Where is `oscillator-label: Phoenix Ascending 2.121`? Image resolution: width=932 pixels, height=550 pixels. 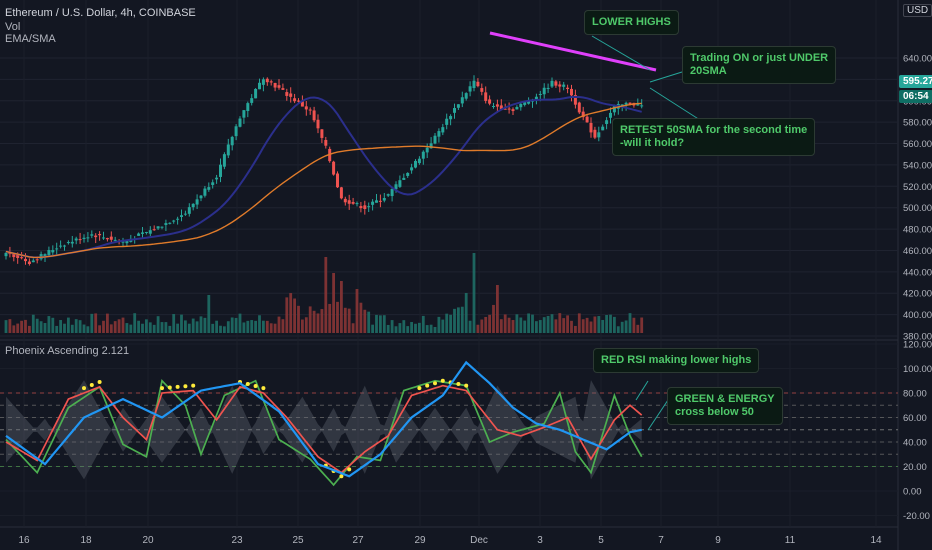
oscillator-label: Phoenix Ascending 2.121 is located at coordinates (67, 351).